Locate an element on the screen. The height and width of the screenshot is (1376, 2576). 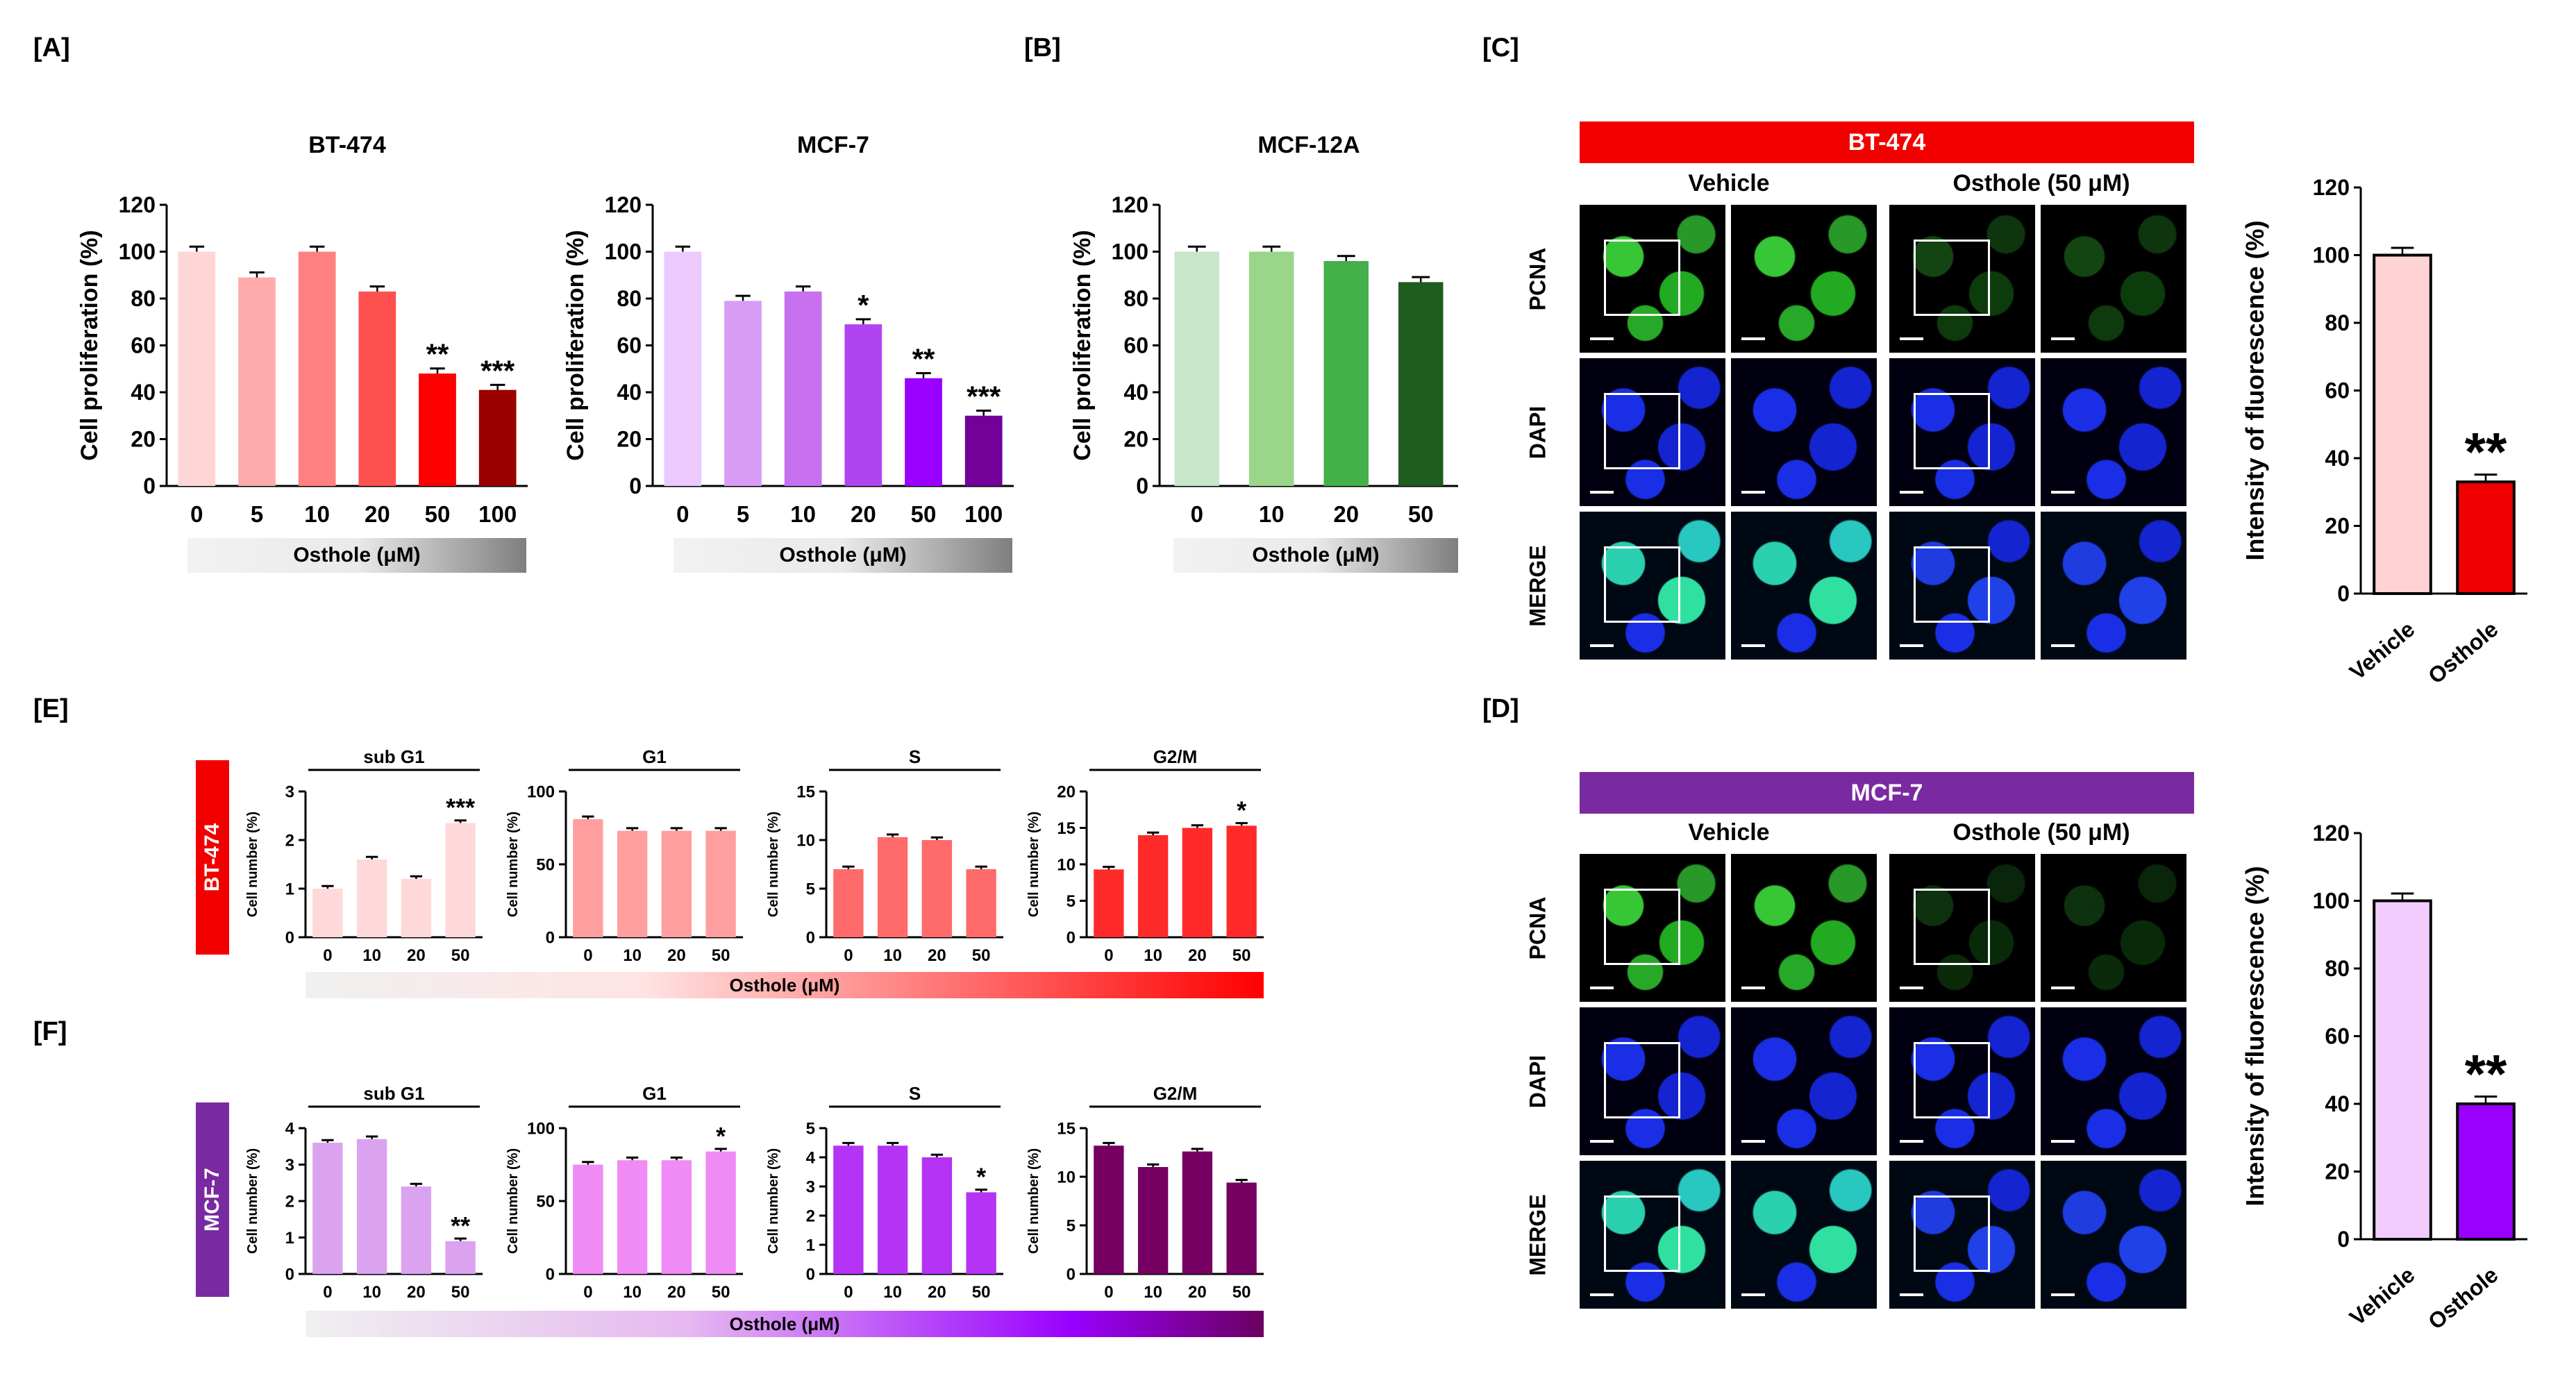
significance-label: ** is located at coordinates (460, 1225).